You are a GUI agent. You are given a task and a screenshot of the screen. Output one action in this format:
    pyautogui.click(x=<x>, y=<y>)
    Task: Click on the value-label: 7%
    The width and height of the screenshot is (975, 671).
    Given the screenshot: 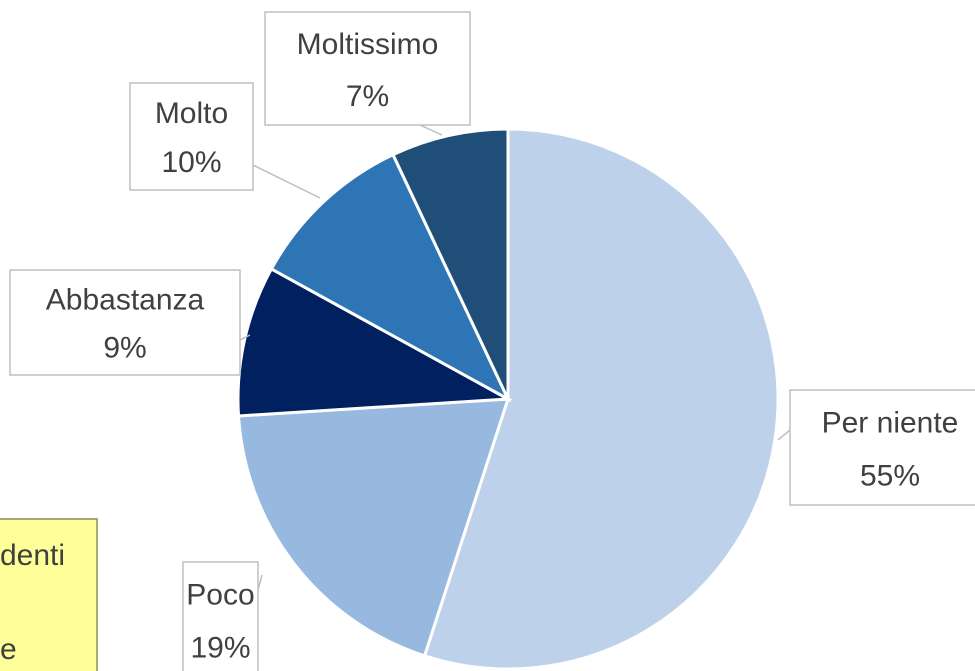 What is the action you would take?
    pyautogui.click(x=367, y=96)
    